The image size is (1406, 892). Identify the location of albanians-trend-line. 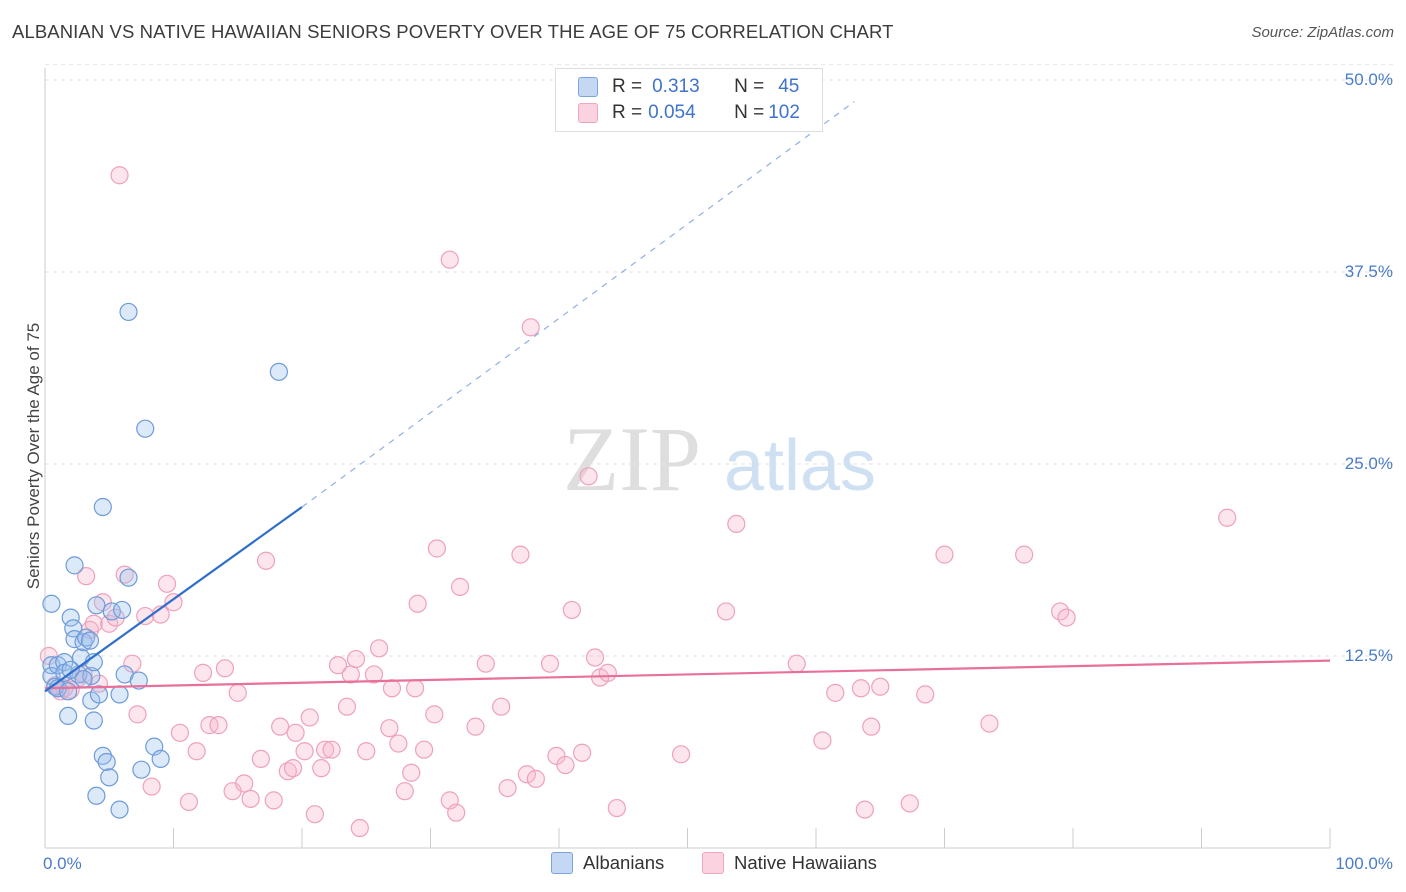
(173, 599).